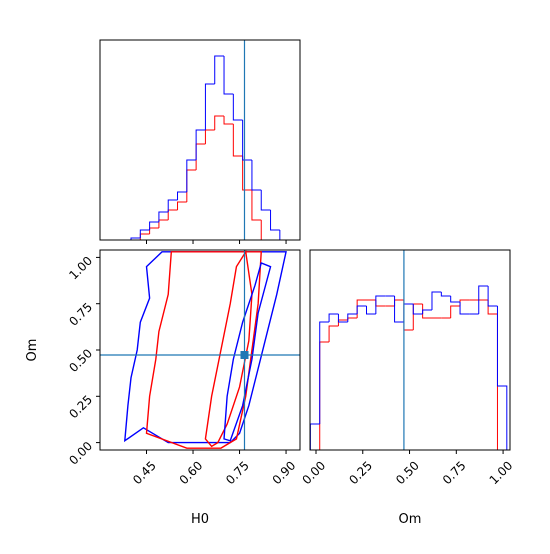 Image resolution: width=550 pixels, height=554 pixels. What do you see at coordinates (80, 453) in the screenshot?
I see `y-tick-label: 0.00` at bounding box center [80, 453].